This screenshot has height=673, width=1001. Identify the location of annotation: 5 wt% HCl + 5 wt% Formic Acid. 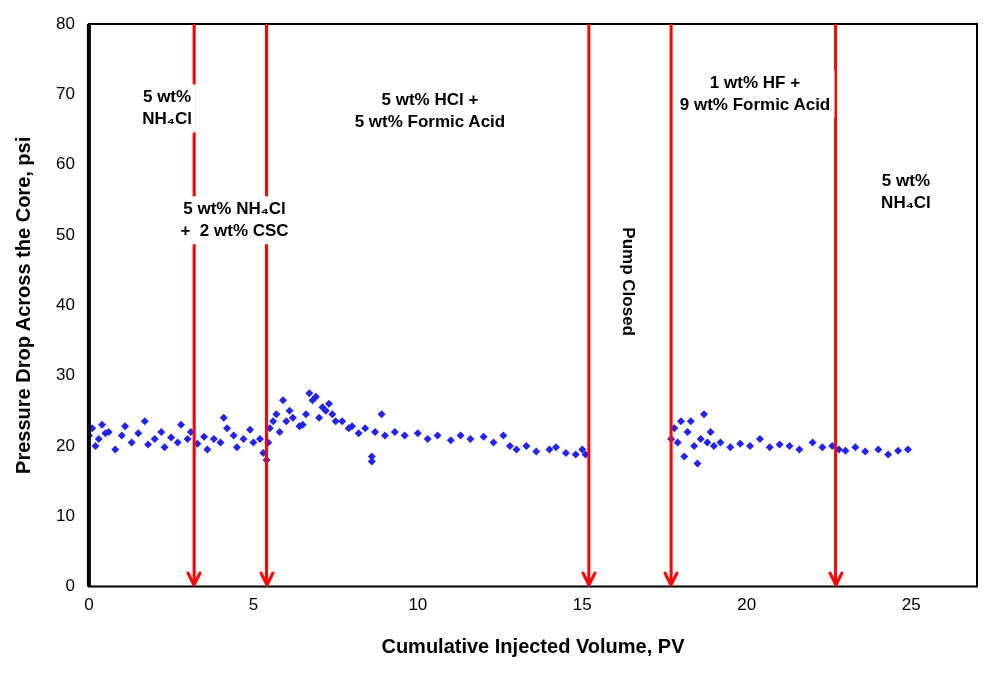
(430, 110).